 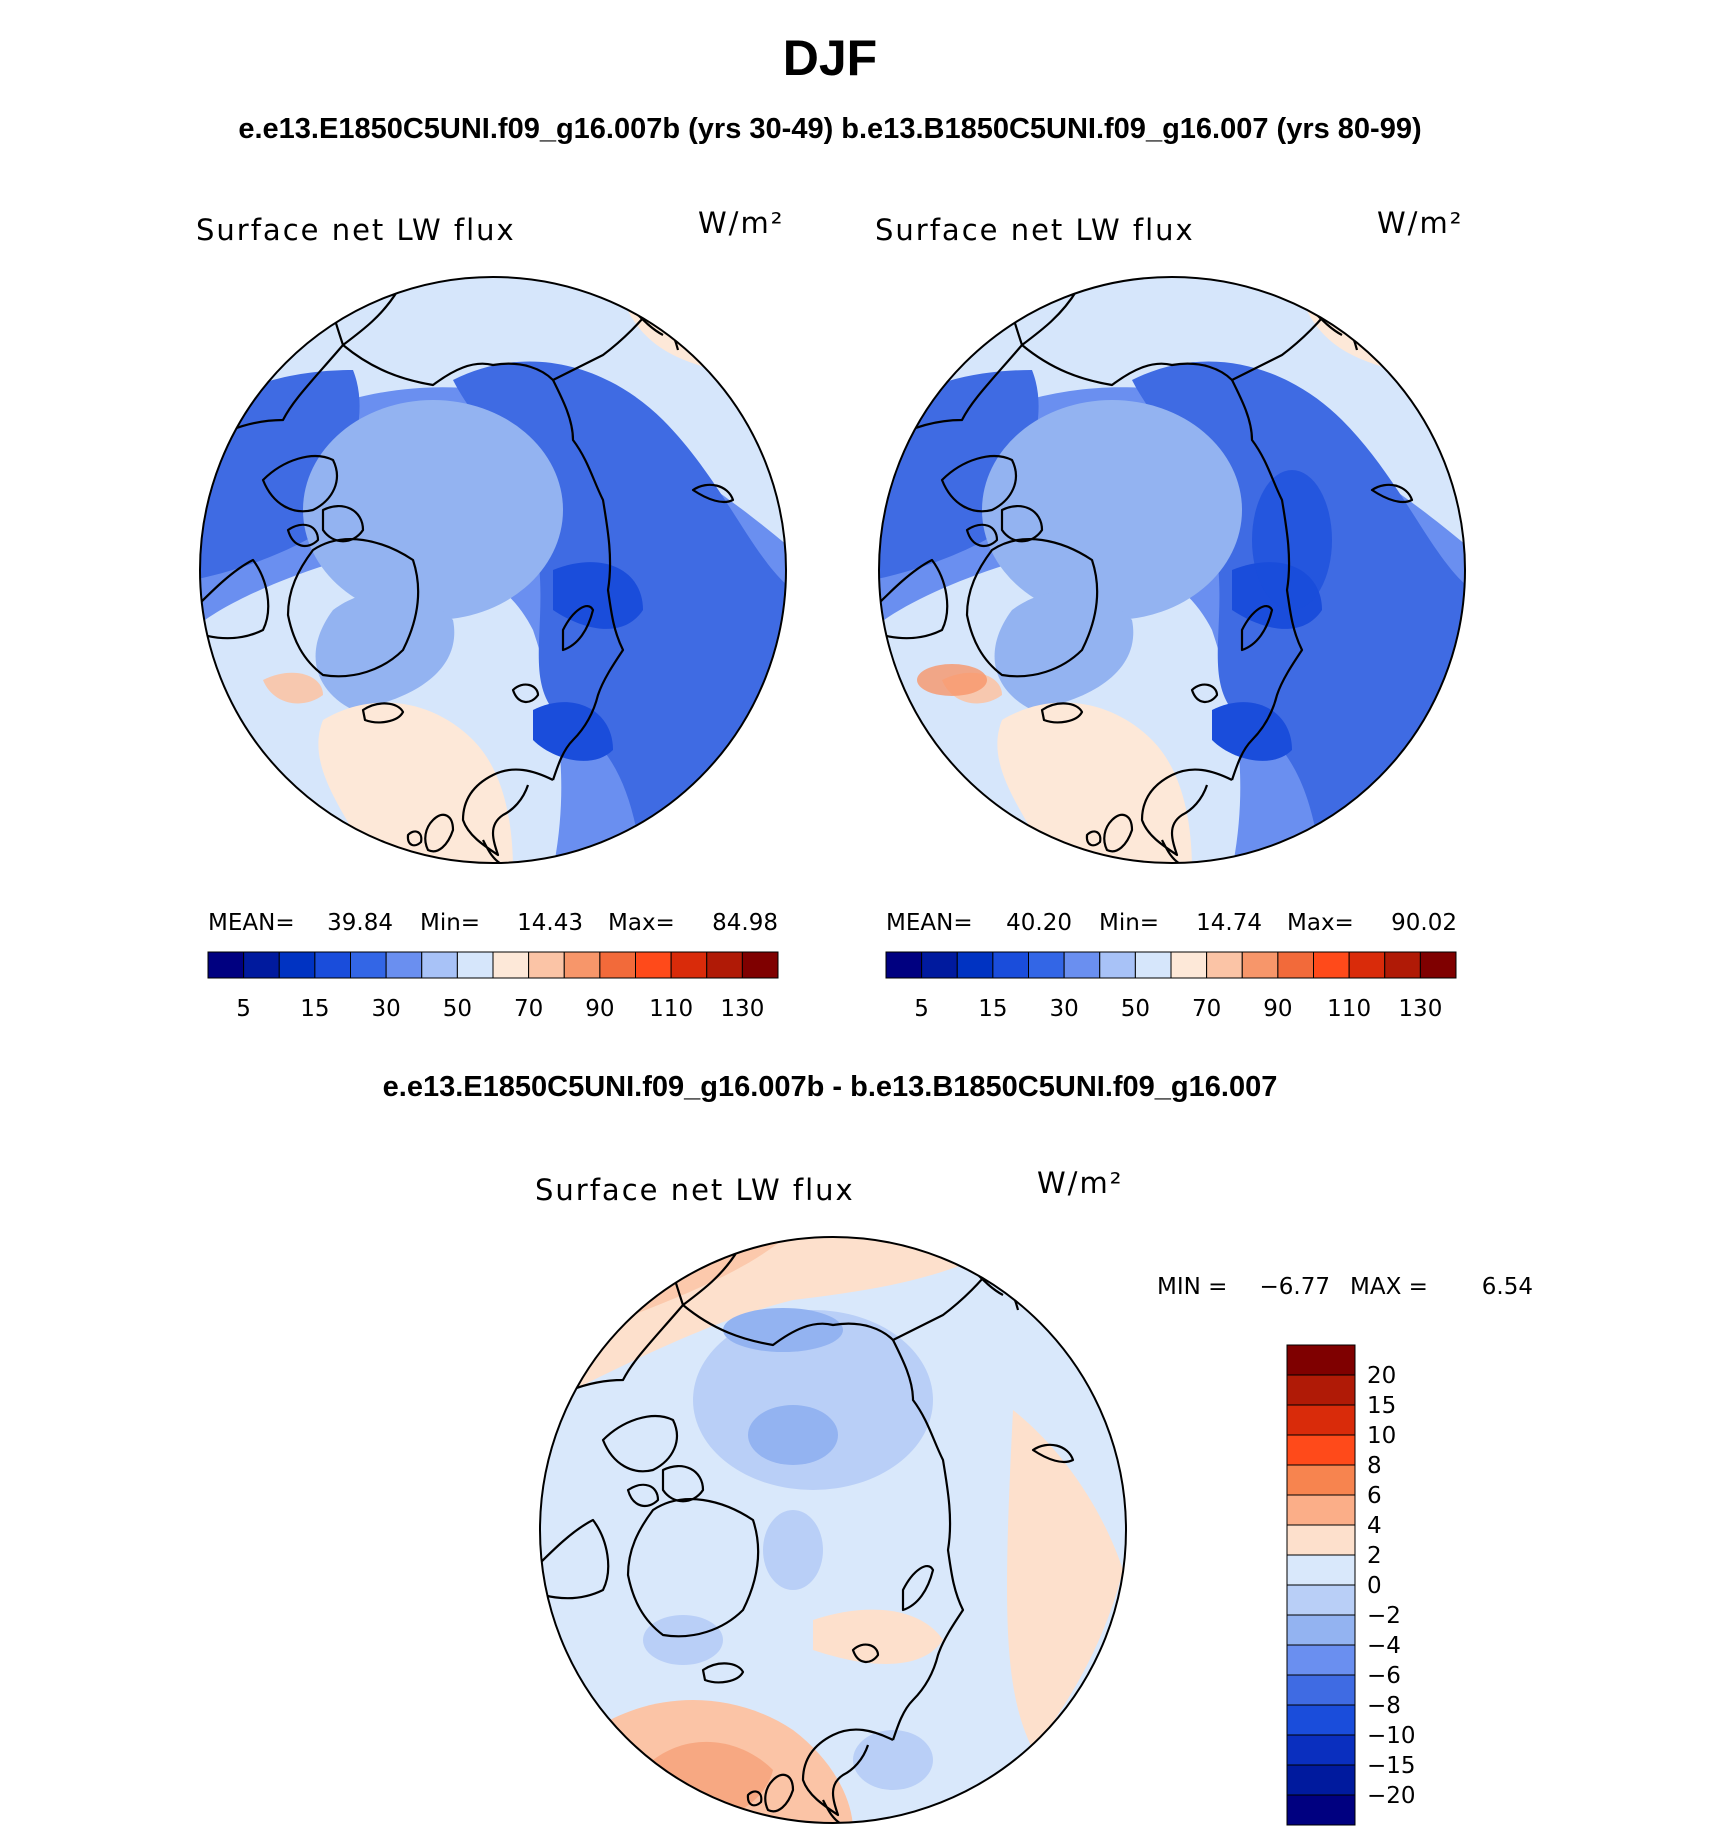 I want to click on panel-diff-max-value: 6.54, so click(x=1507, y=1287).